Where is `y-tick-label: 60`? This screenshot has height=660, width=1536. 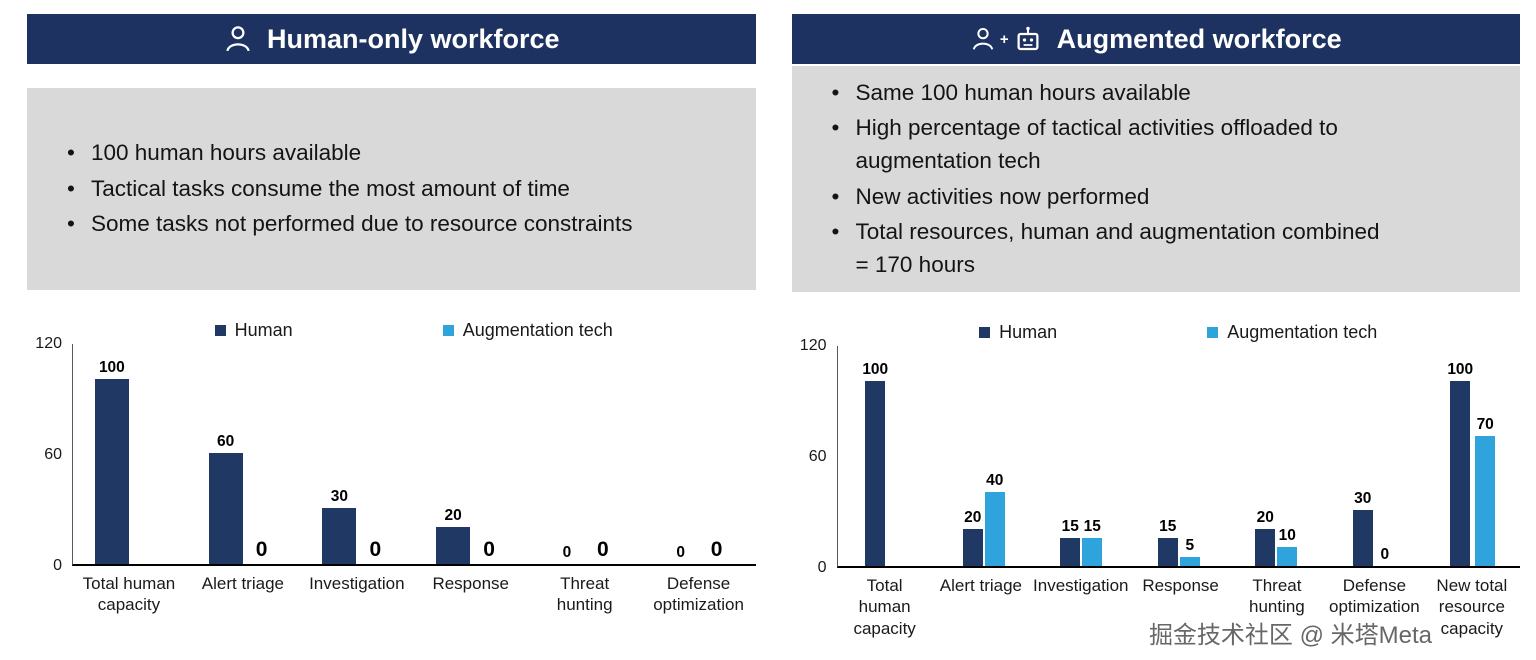 y-tick-label: 60 is located at coordinates (53, 454).